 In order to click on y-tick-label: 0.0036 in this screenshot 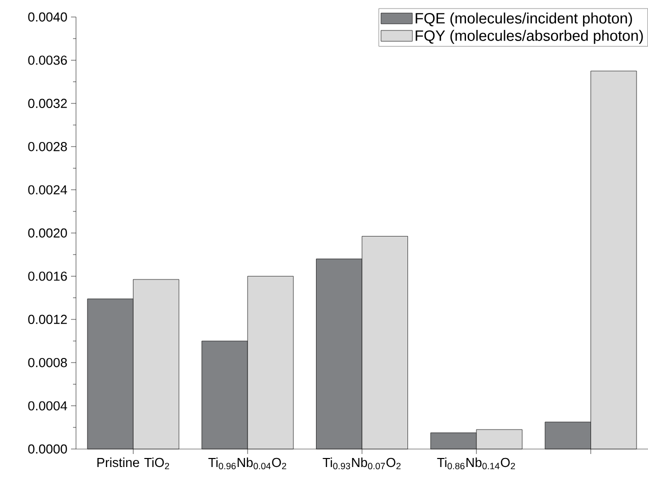, I will do `click(47, 60)`.